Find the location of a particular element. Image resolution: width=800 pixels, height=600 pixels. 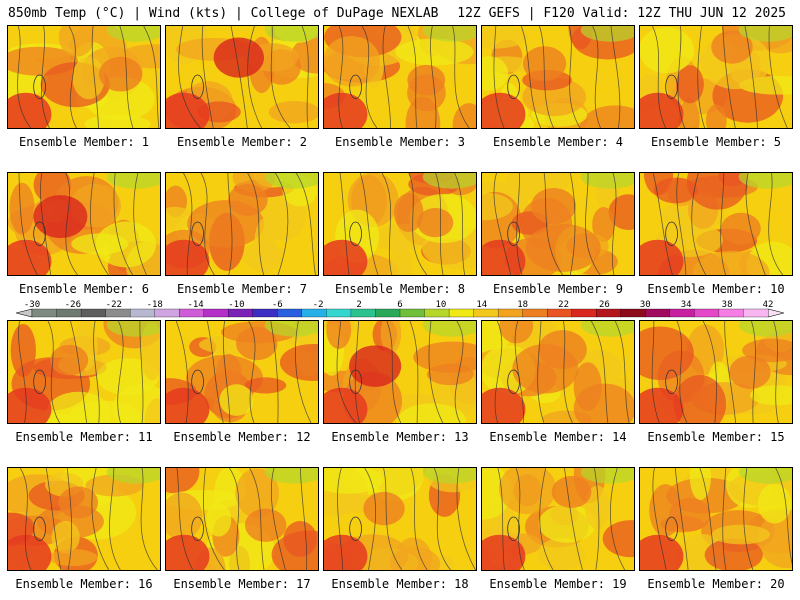

ensemble-member-label: Ensemble Member: 7 is located at coordinates (242, 289).